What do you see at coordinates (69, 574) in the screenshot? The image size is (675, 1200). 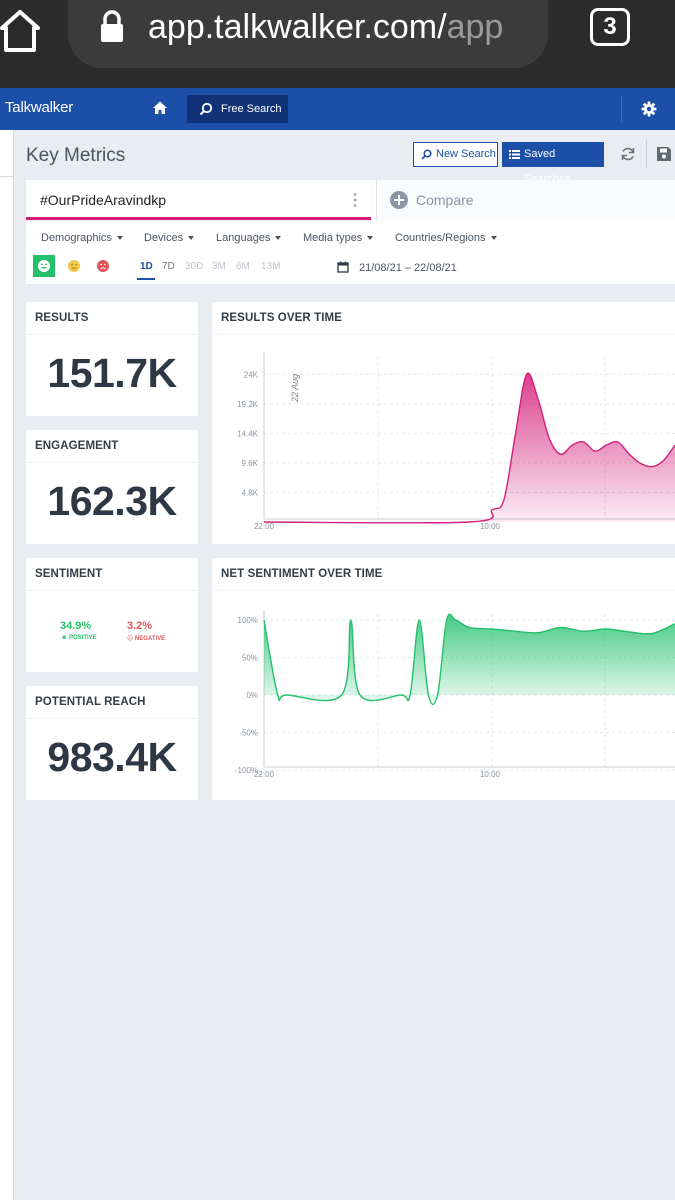 I see `card-title: SENTIMENT` at bounding box center [69, 574].